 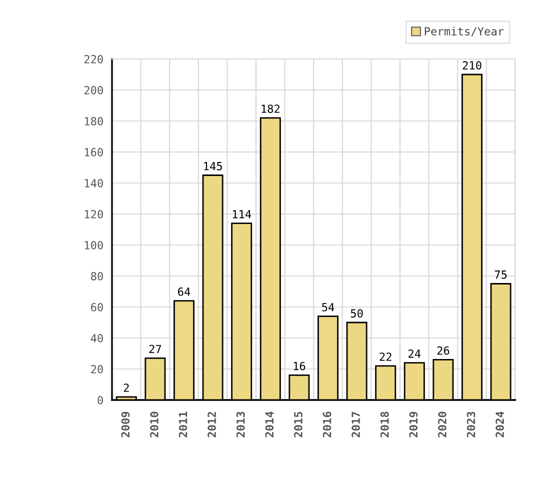 What do you see at coordinates (327, 425) in the screenshot?
I see `x-tick-label: 2016` at bounding box center [327, 425].